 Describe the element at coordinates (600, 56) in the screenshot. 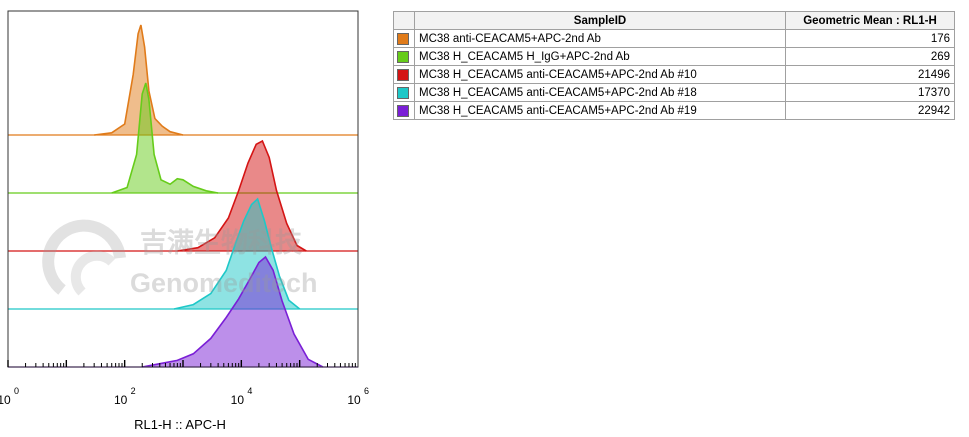

I see `sample-id-cell: MC38 H_CEACAM5 H_IgG+APC-2nd Ab` at that location.